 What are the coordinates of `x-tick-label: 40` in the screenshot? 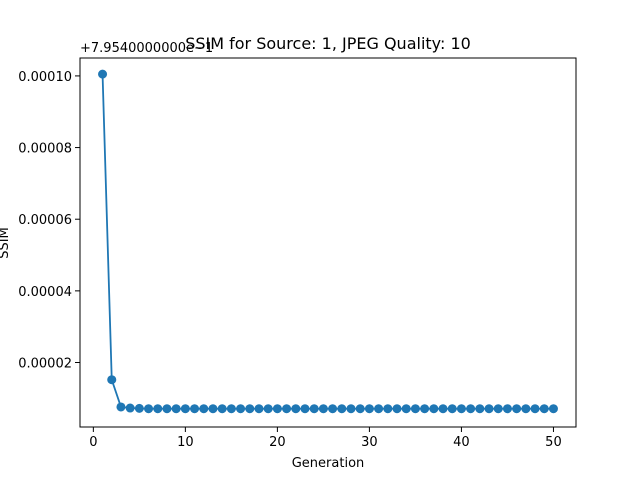 It's located at (461, 442).